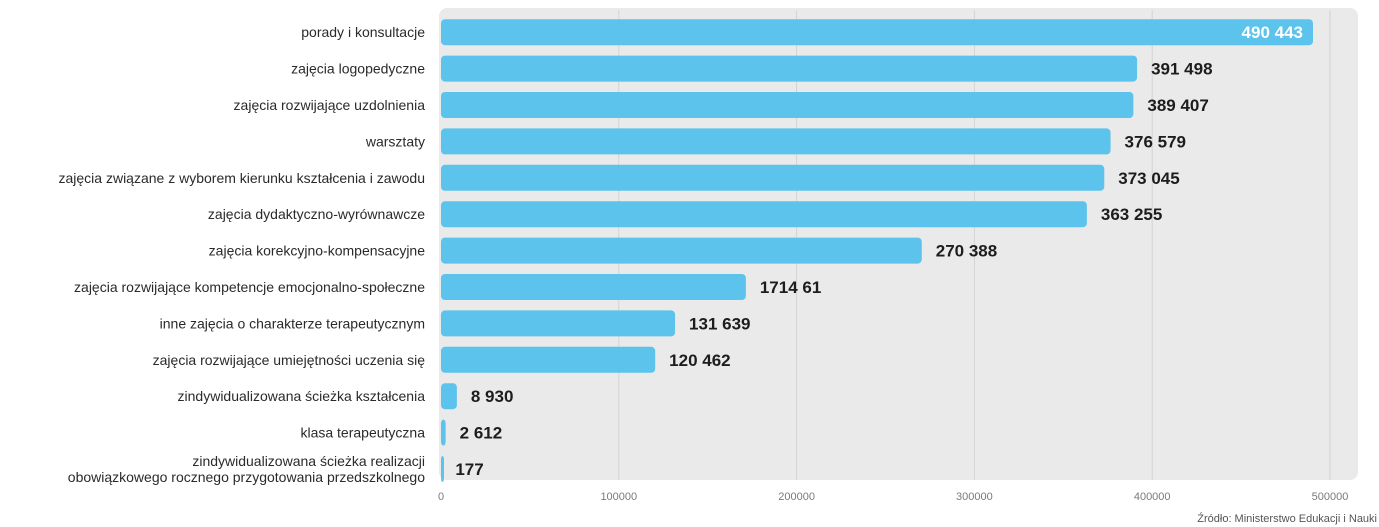  What do you see at coordinates (618, 497) in the screenshot?
I see `x-tick-label: 100000` at bounding box center [618, 497].